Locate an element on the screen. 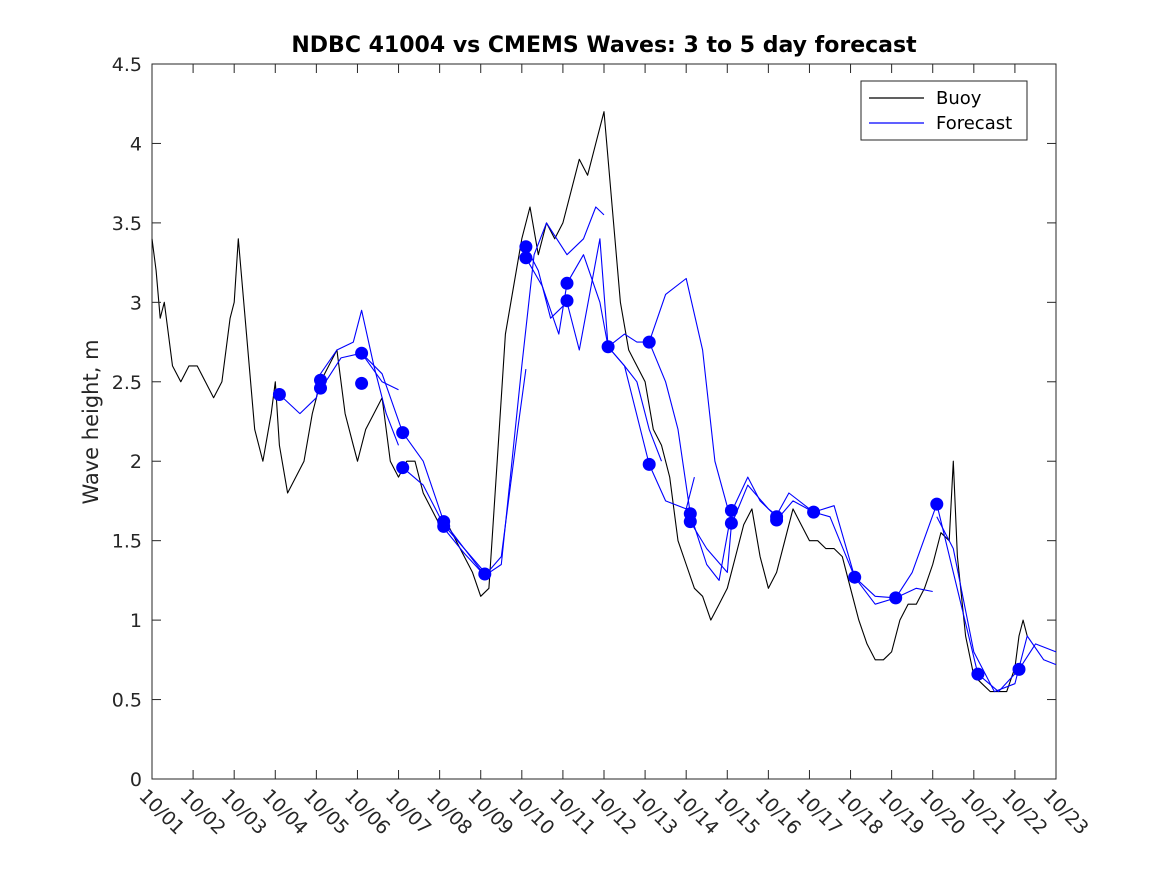  x-tick-label: 10/05 is located at coordinates (326, 812).